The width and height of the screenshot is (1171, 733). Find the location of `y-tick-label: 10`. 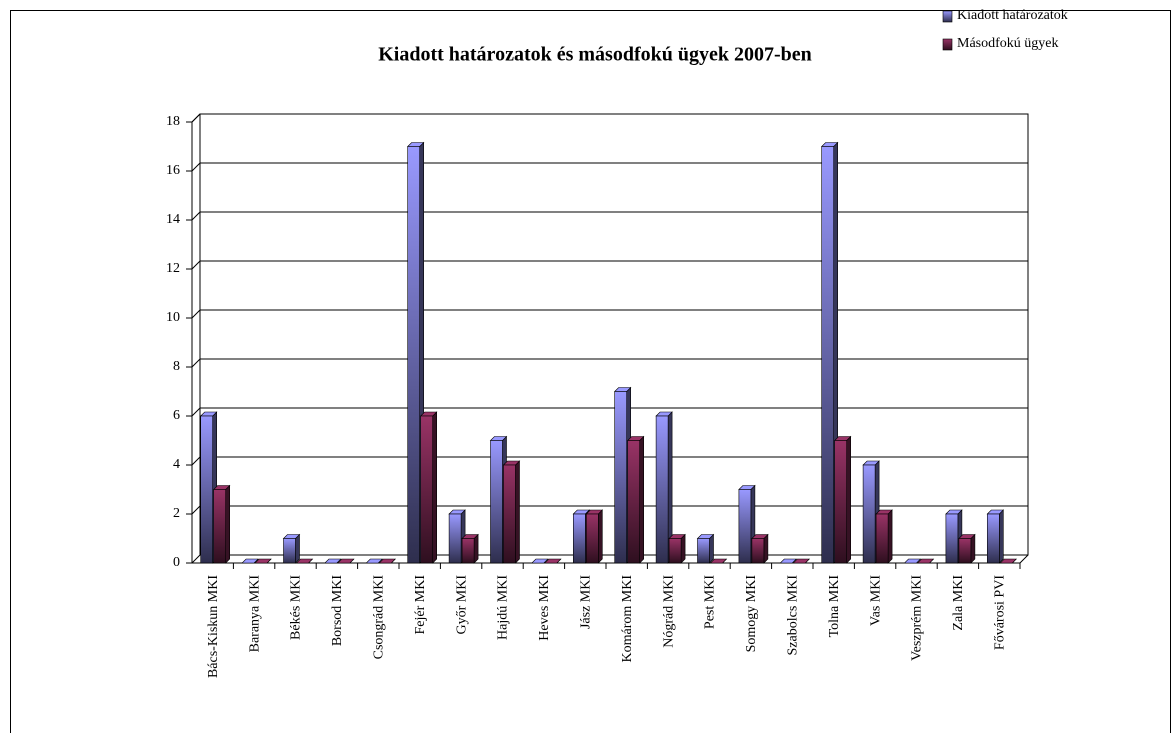

y-tick-label: 10 is located at coordinates (173, 317).